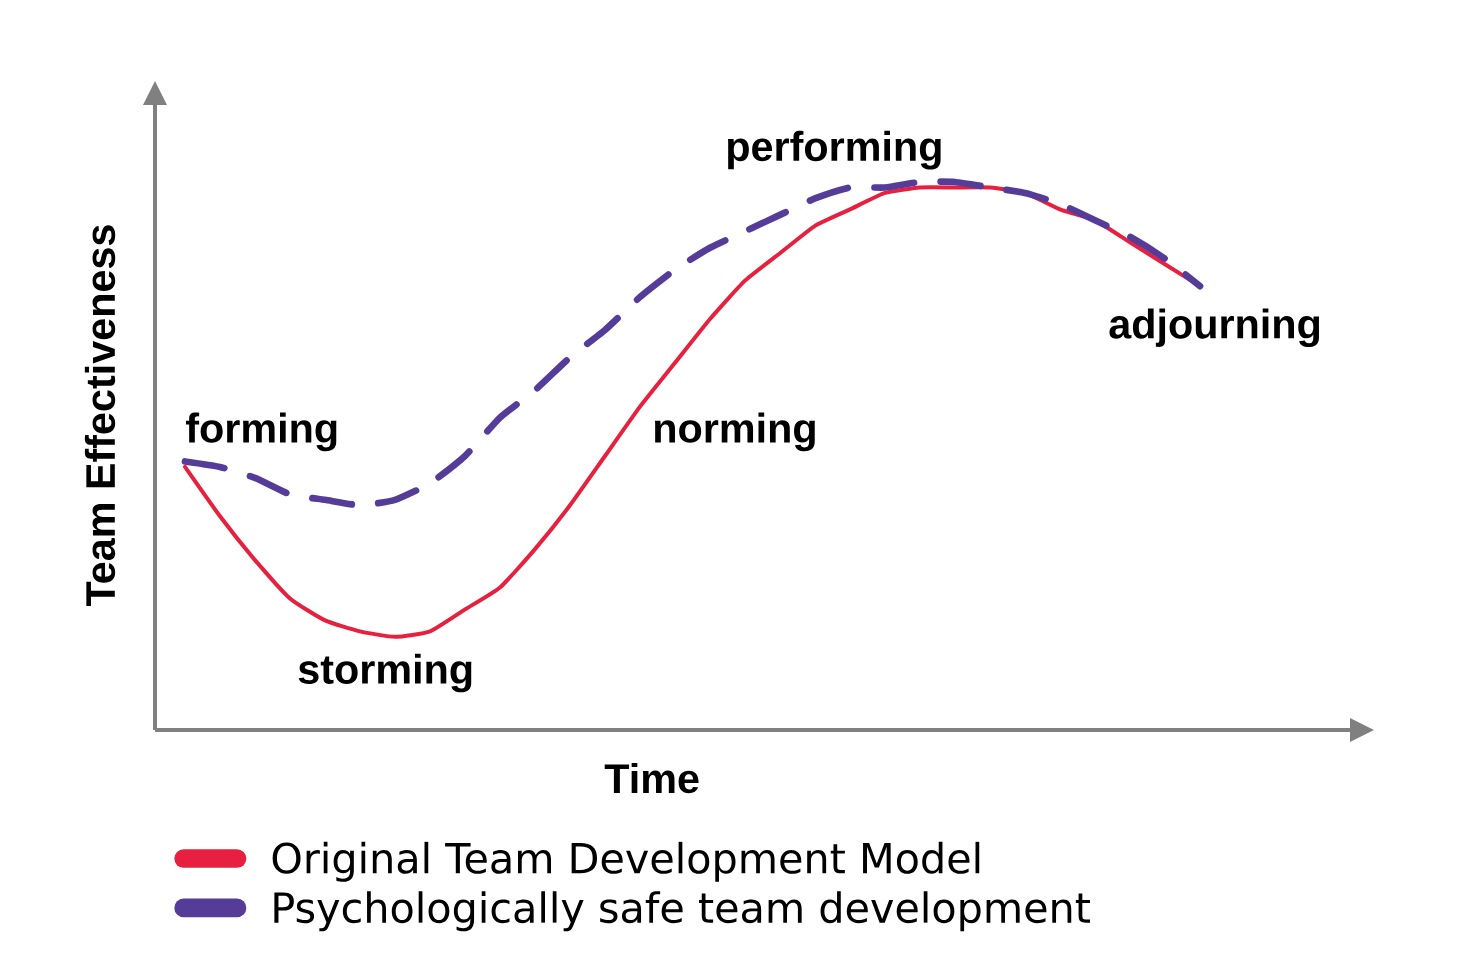 The height and width of the screenshot is (960, 1482). What do you see at coordinates (834, 150) in the screenshot?
I see `text: performing` at bounding box center [834, 150].